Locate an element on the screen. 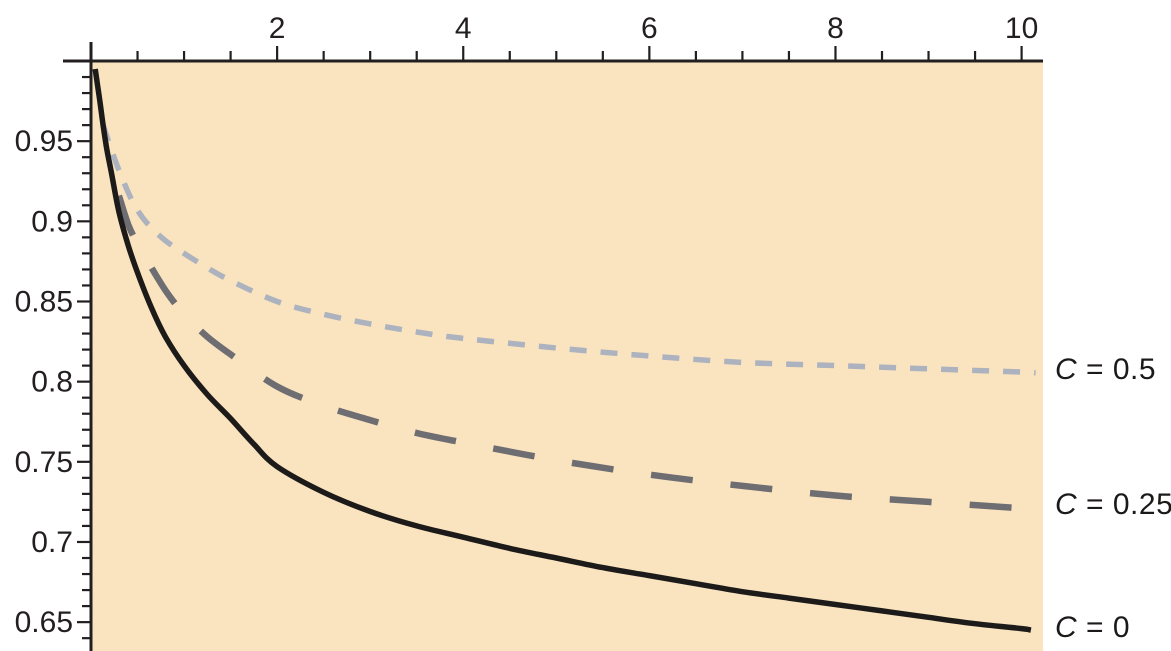 This screenshot has height=651, width=1171. series-label-c-0.5: C = 0.5 is located at coordinates (1105, 370).